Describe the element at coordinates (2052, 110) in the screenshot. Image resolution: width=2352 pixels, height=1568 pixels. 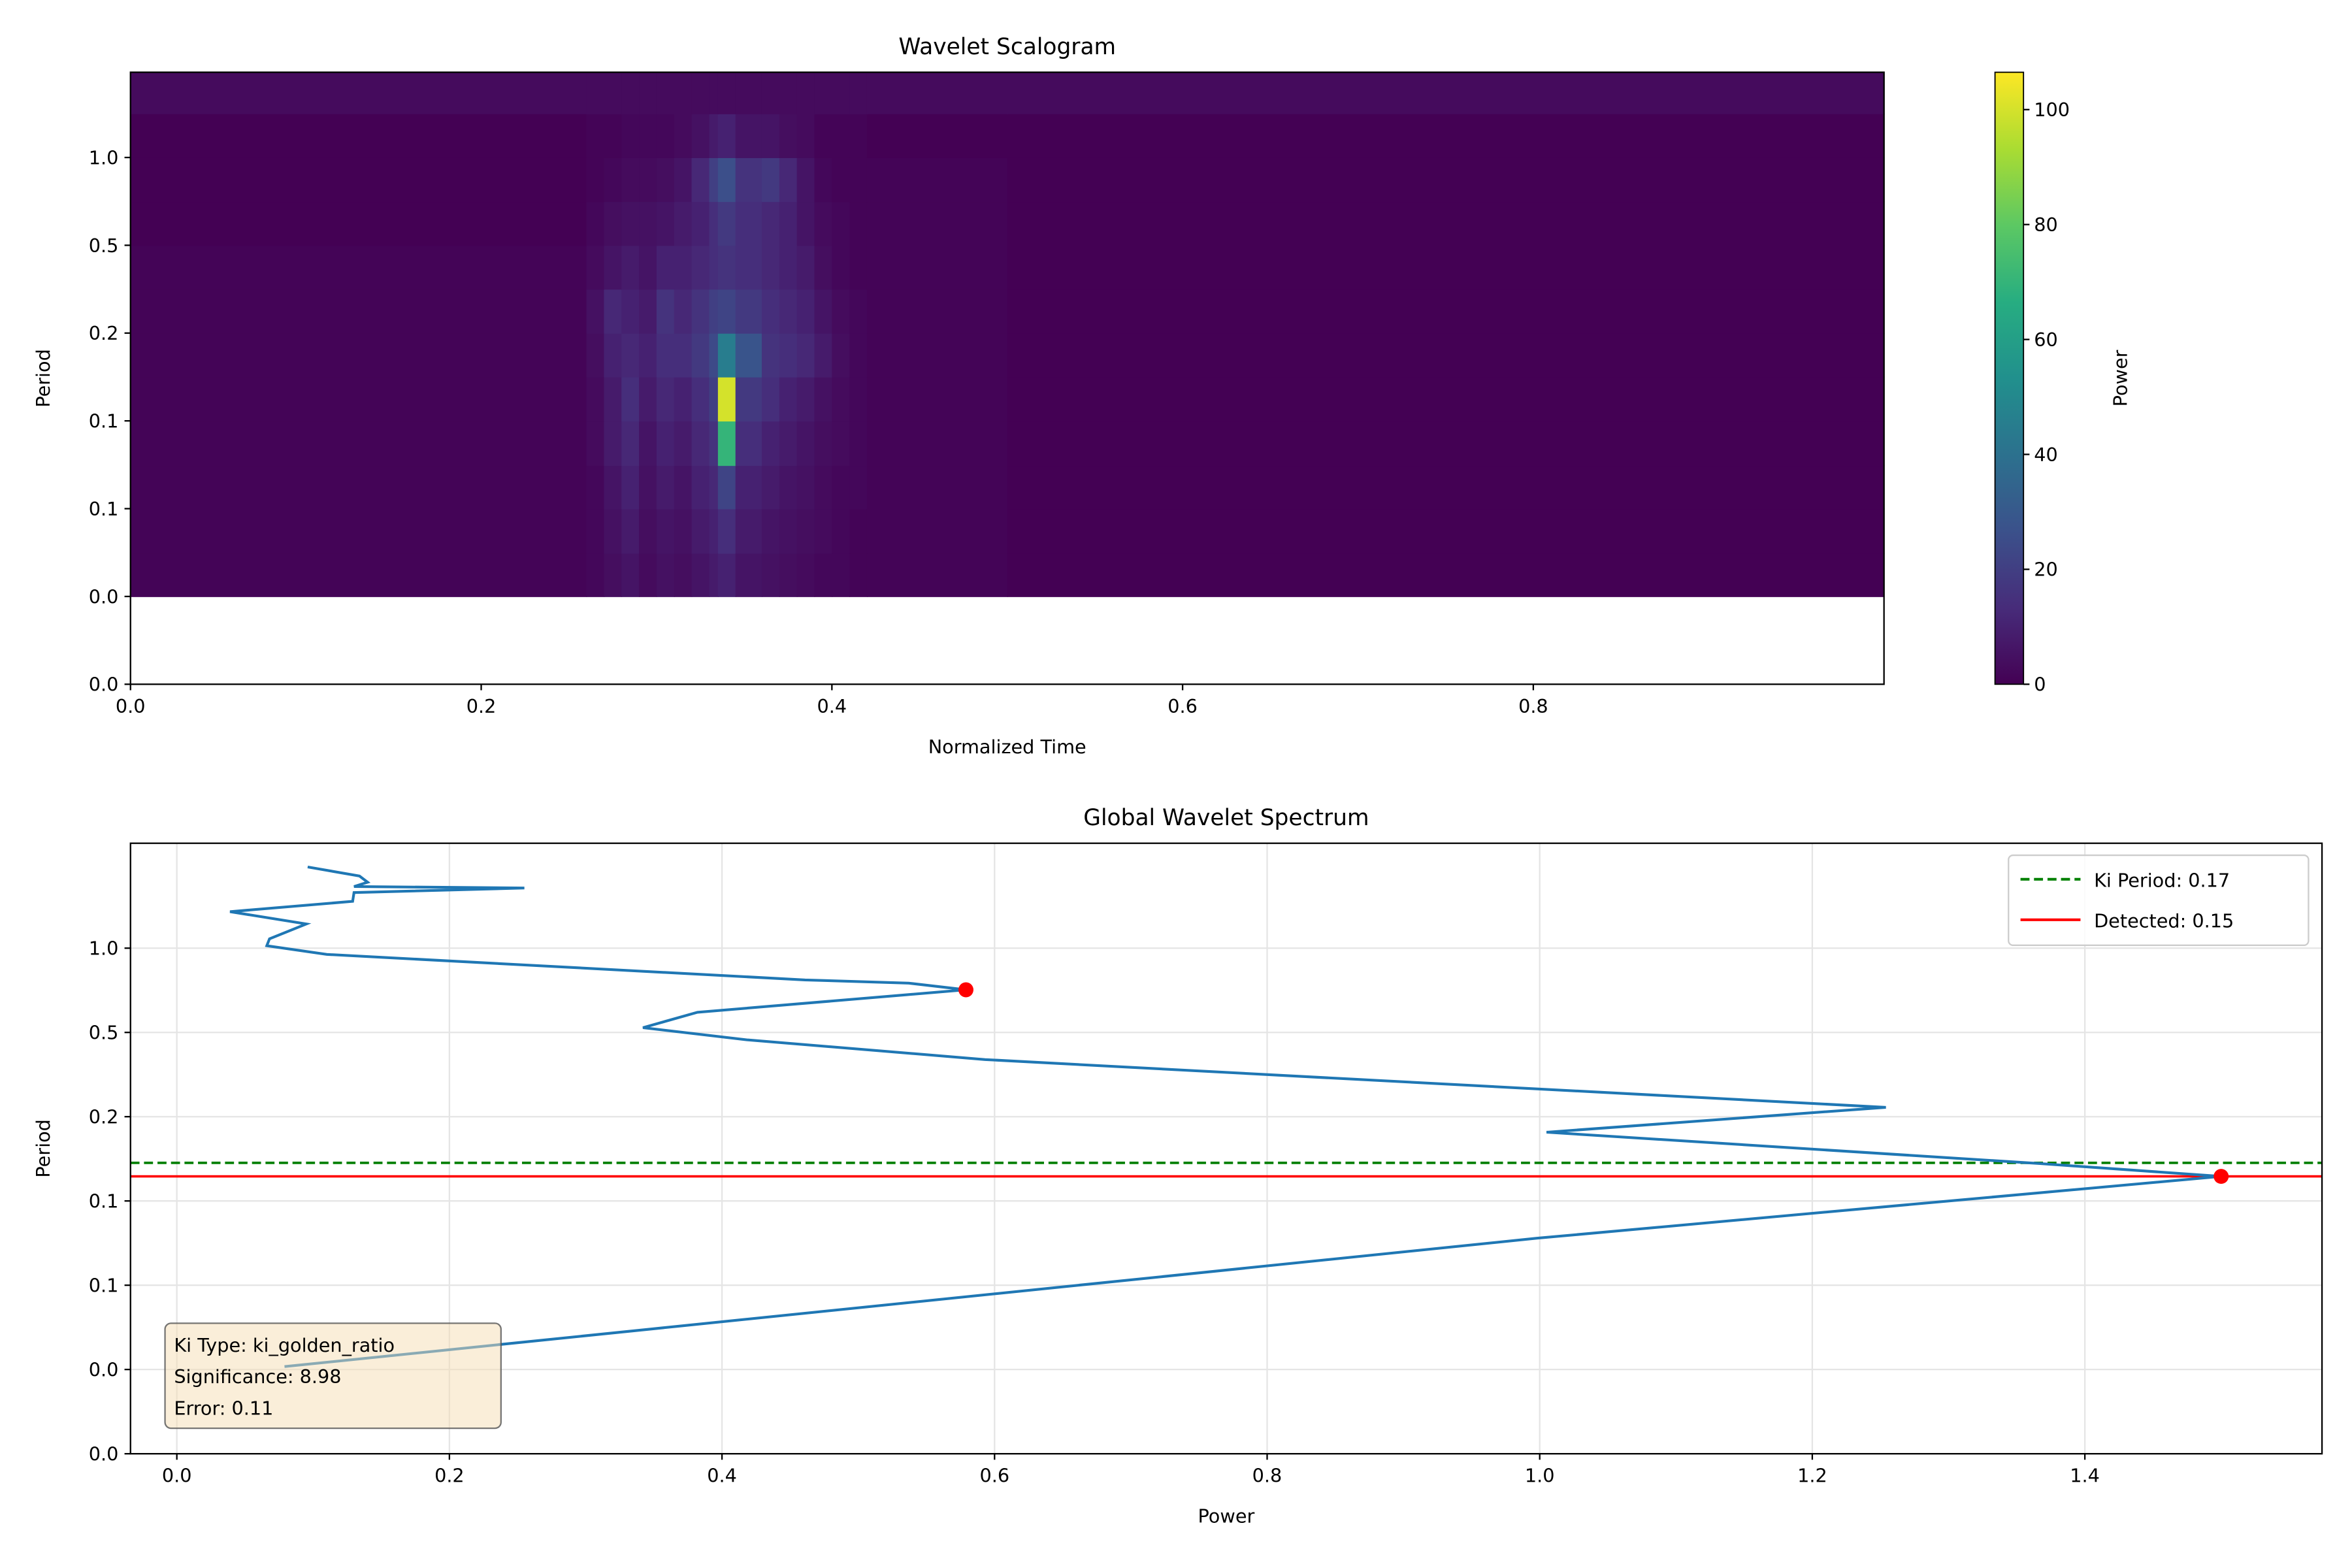
I see `colorbar-tick-label: 100` at that location.